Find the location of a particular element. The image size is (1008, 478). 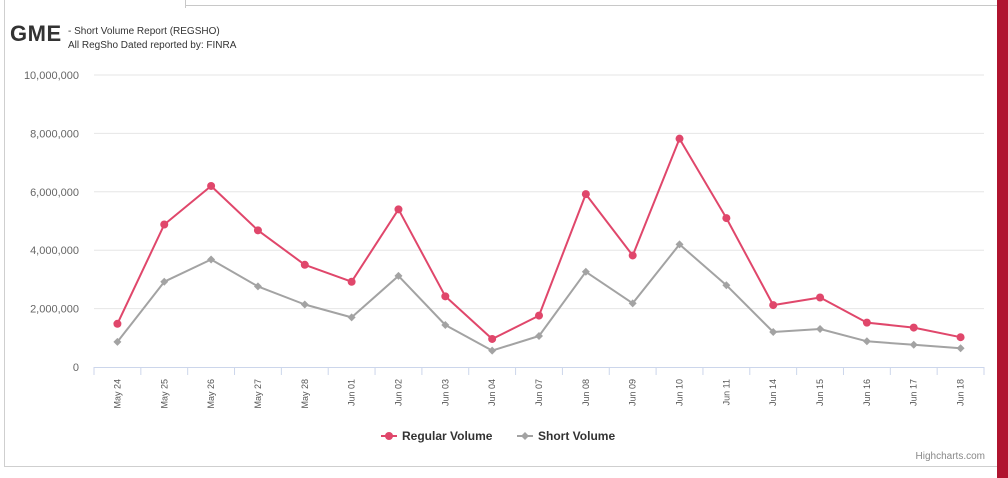

x-tick-label: Jun 08 is located at coordinates (586, 392).